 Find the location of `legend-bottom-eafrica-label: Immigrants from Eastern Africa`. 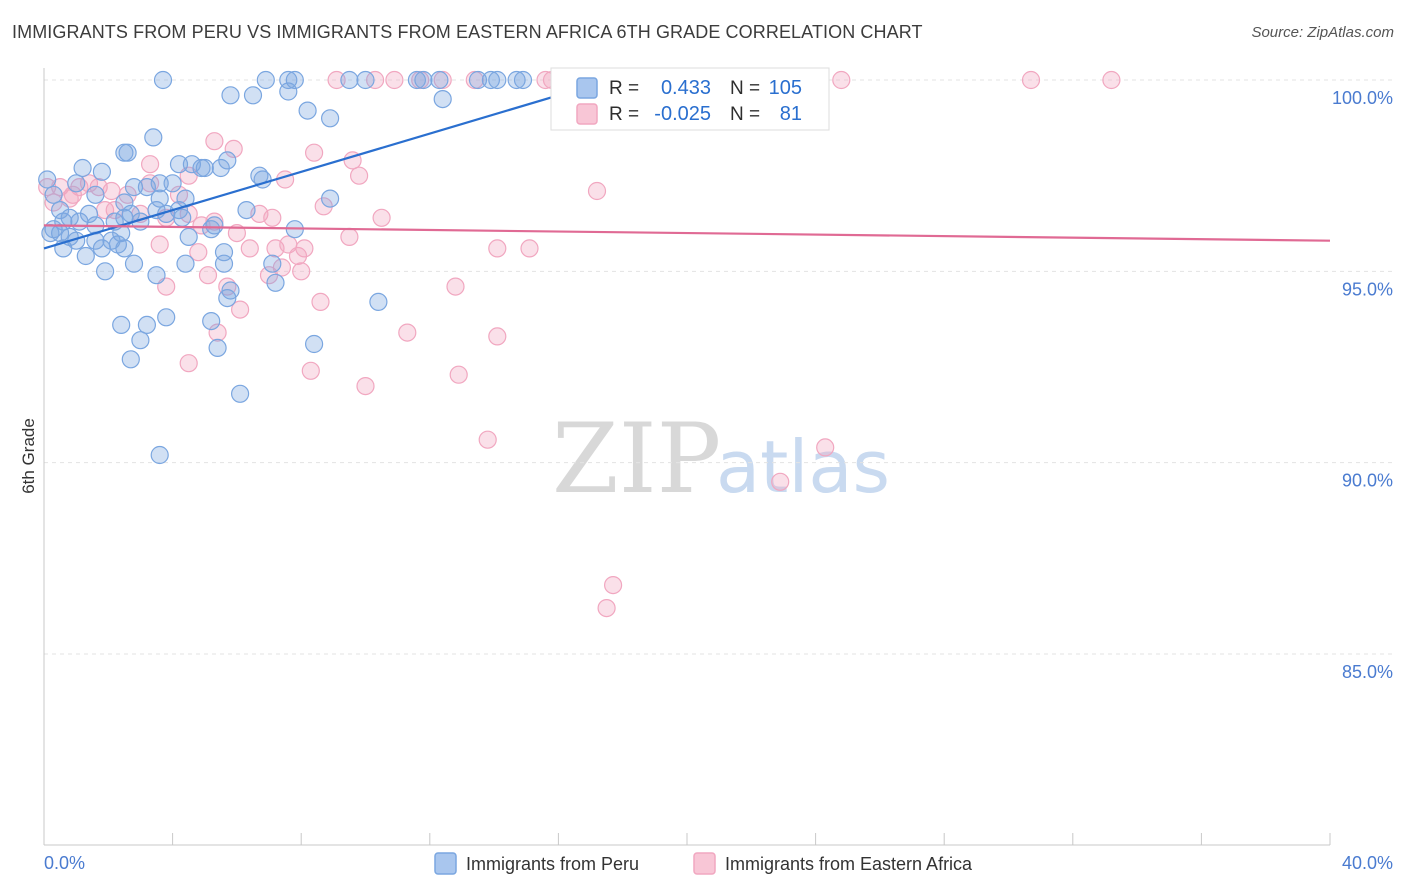

legend-bottom-eafrica-label: Immigrants from Eastern Africa is located at coordinates (849, 864).